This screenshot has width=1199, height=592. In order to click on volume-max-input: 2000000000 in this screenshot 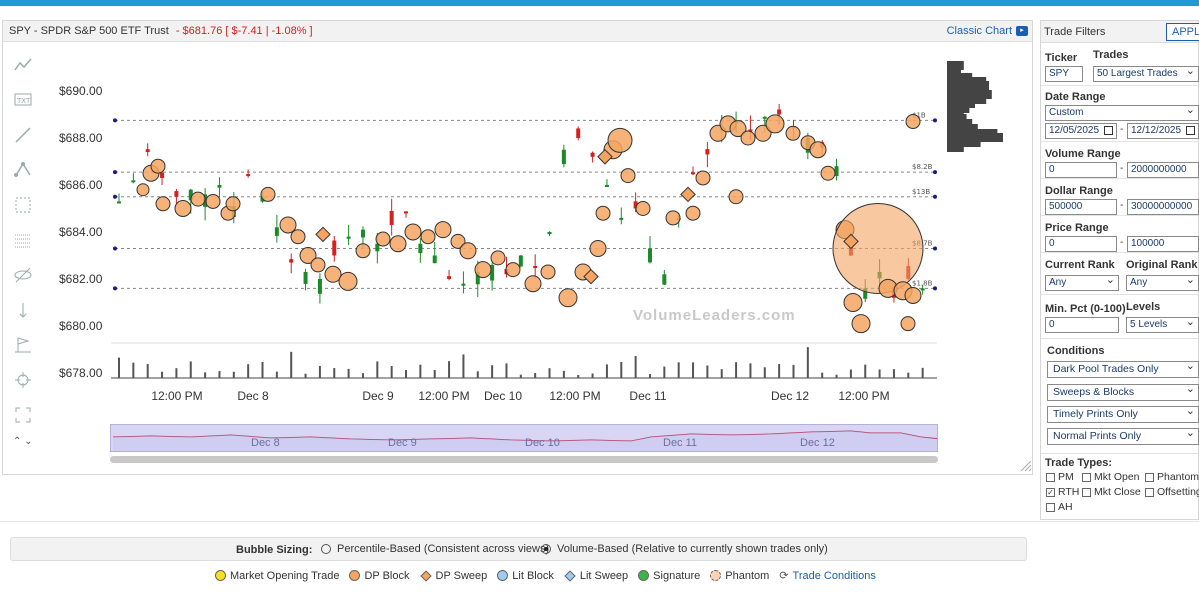, I will do `click(1163, 170)`.